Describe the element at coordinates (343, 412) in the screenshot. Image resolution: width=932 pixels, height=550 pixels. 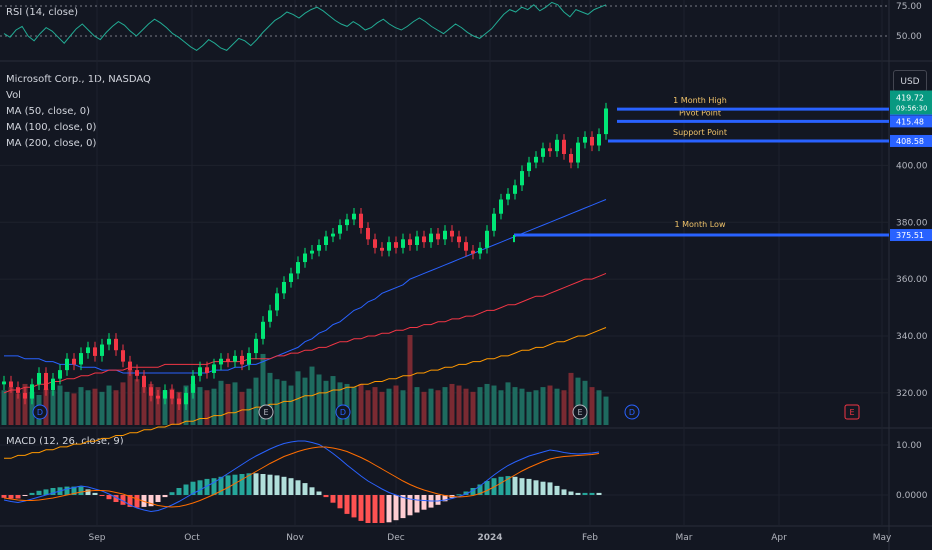
I see `dividend-marker` at that location.